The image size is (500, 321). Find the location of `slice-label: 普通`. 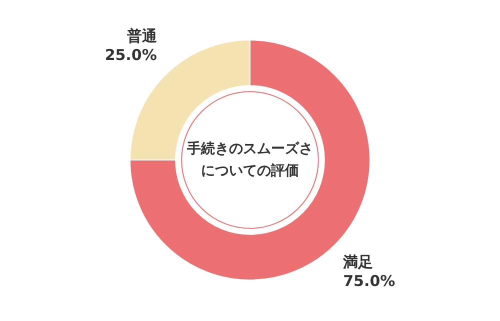

slice-label: 普通 is located at coordinates (142, 35).